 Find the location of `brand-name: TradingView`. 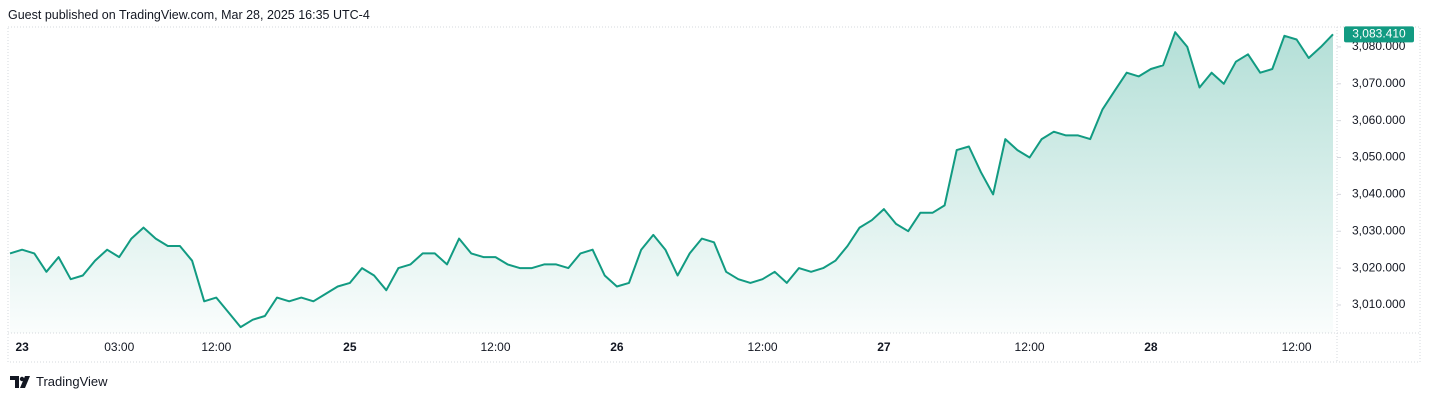

brand-name: TradingView is located at coordinates (72, 381).